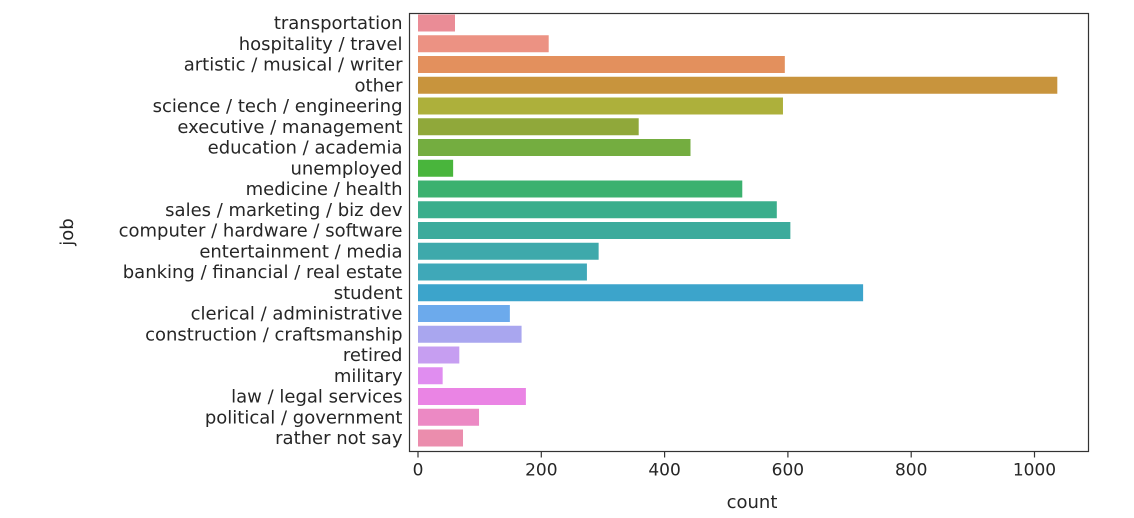 The width and height of the screenshot is (1134, 518). I want to click on x-tick-label: 0, so click(418, 471).